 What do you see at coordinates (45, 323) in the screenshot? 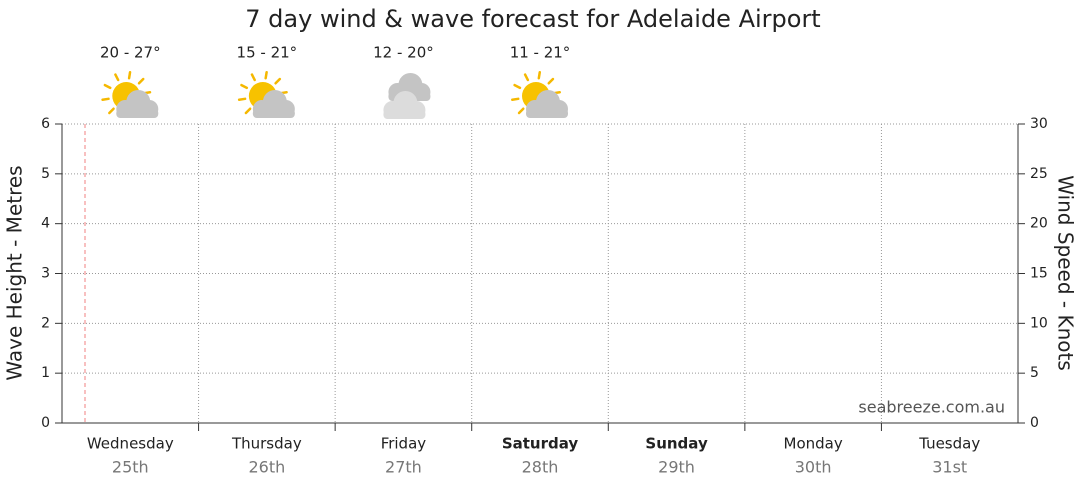
I see `y-tick-label: 2` at bounding box center [45, 323].